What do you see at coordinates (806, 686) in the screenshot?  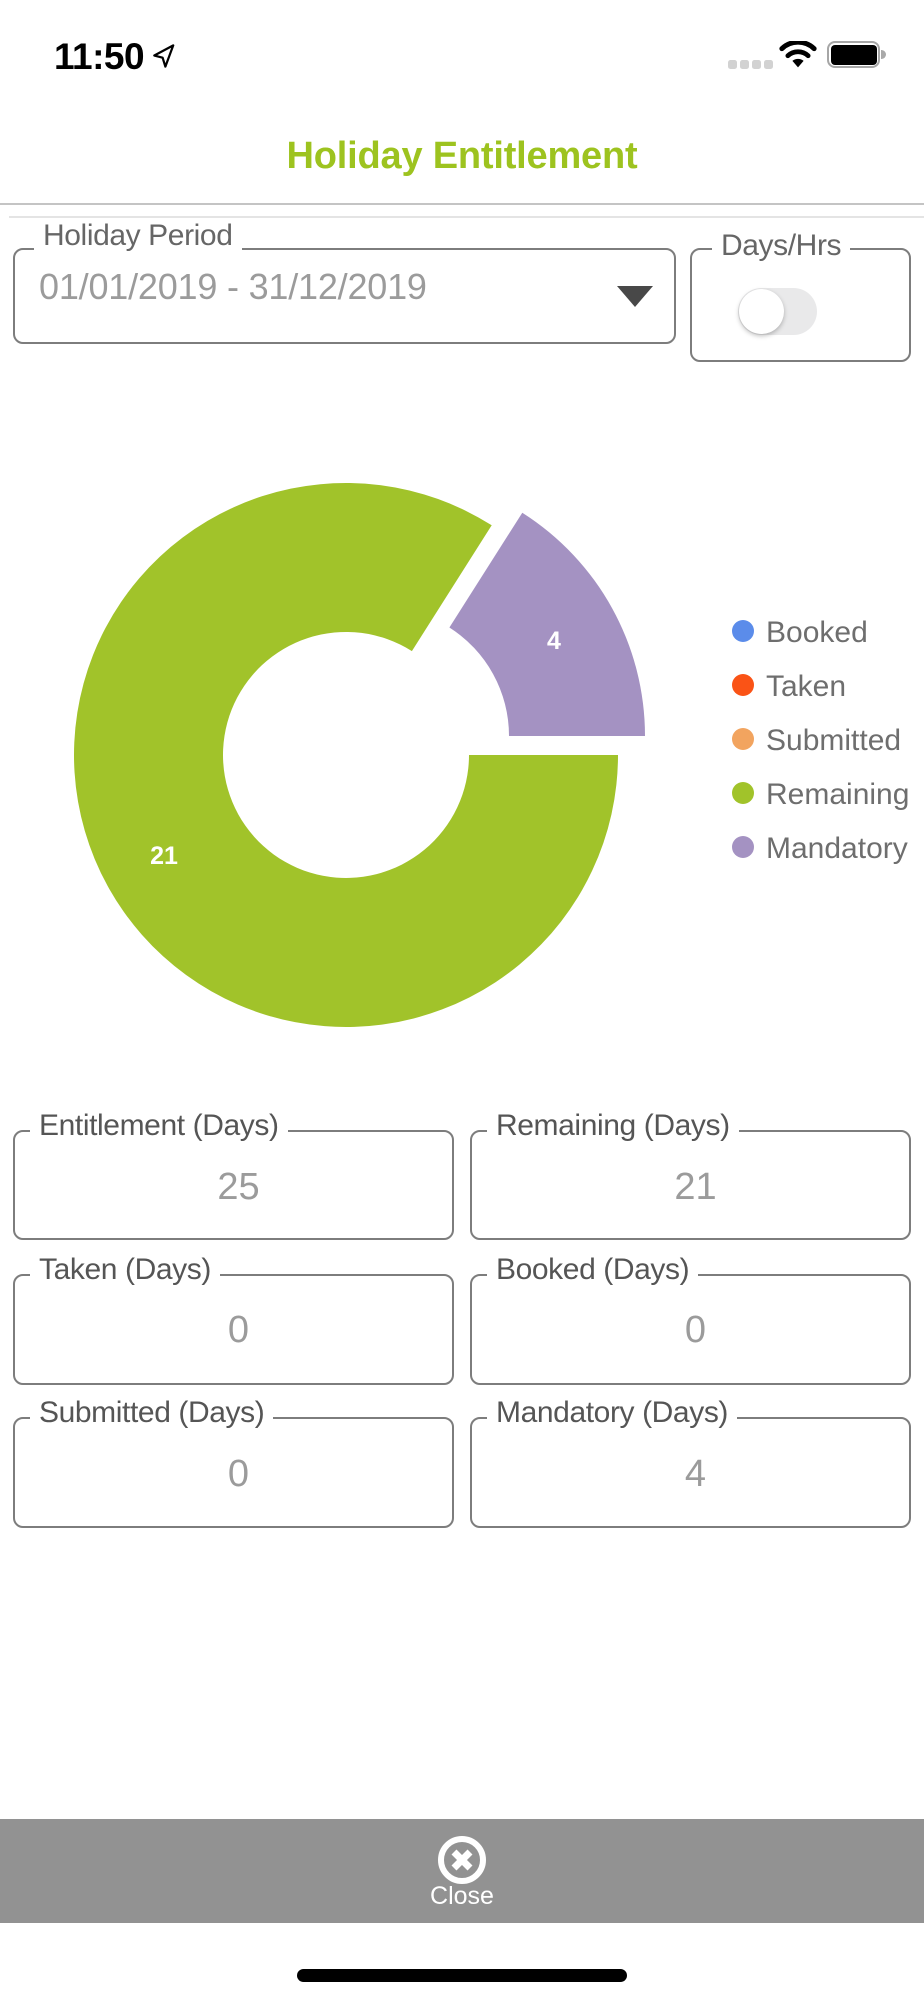 I see `svg-text: Taken` at bounding box center [806, 686].